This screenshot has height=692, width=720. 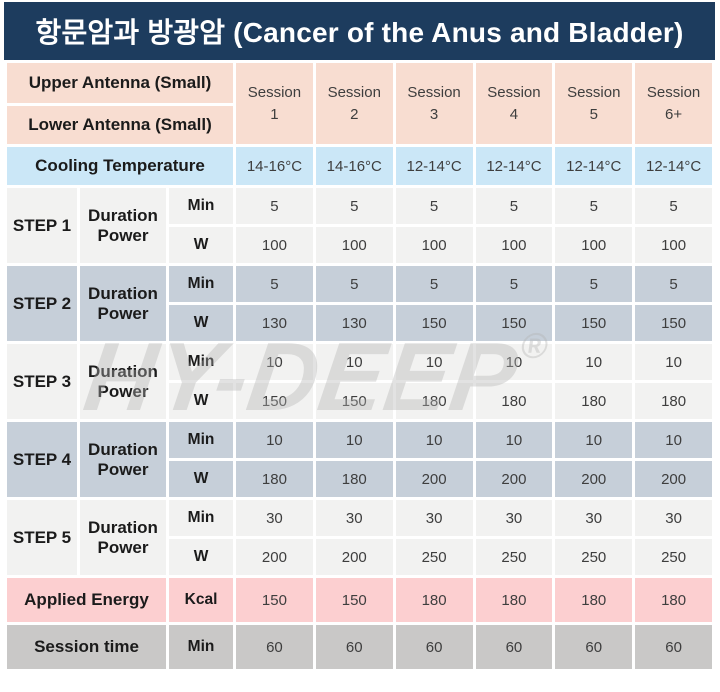 What do you see at coordinates (354, 557) in the screenshot?
I see `step-5-watt-value: 200` at bounding box center [354, 557].